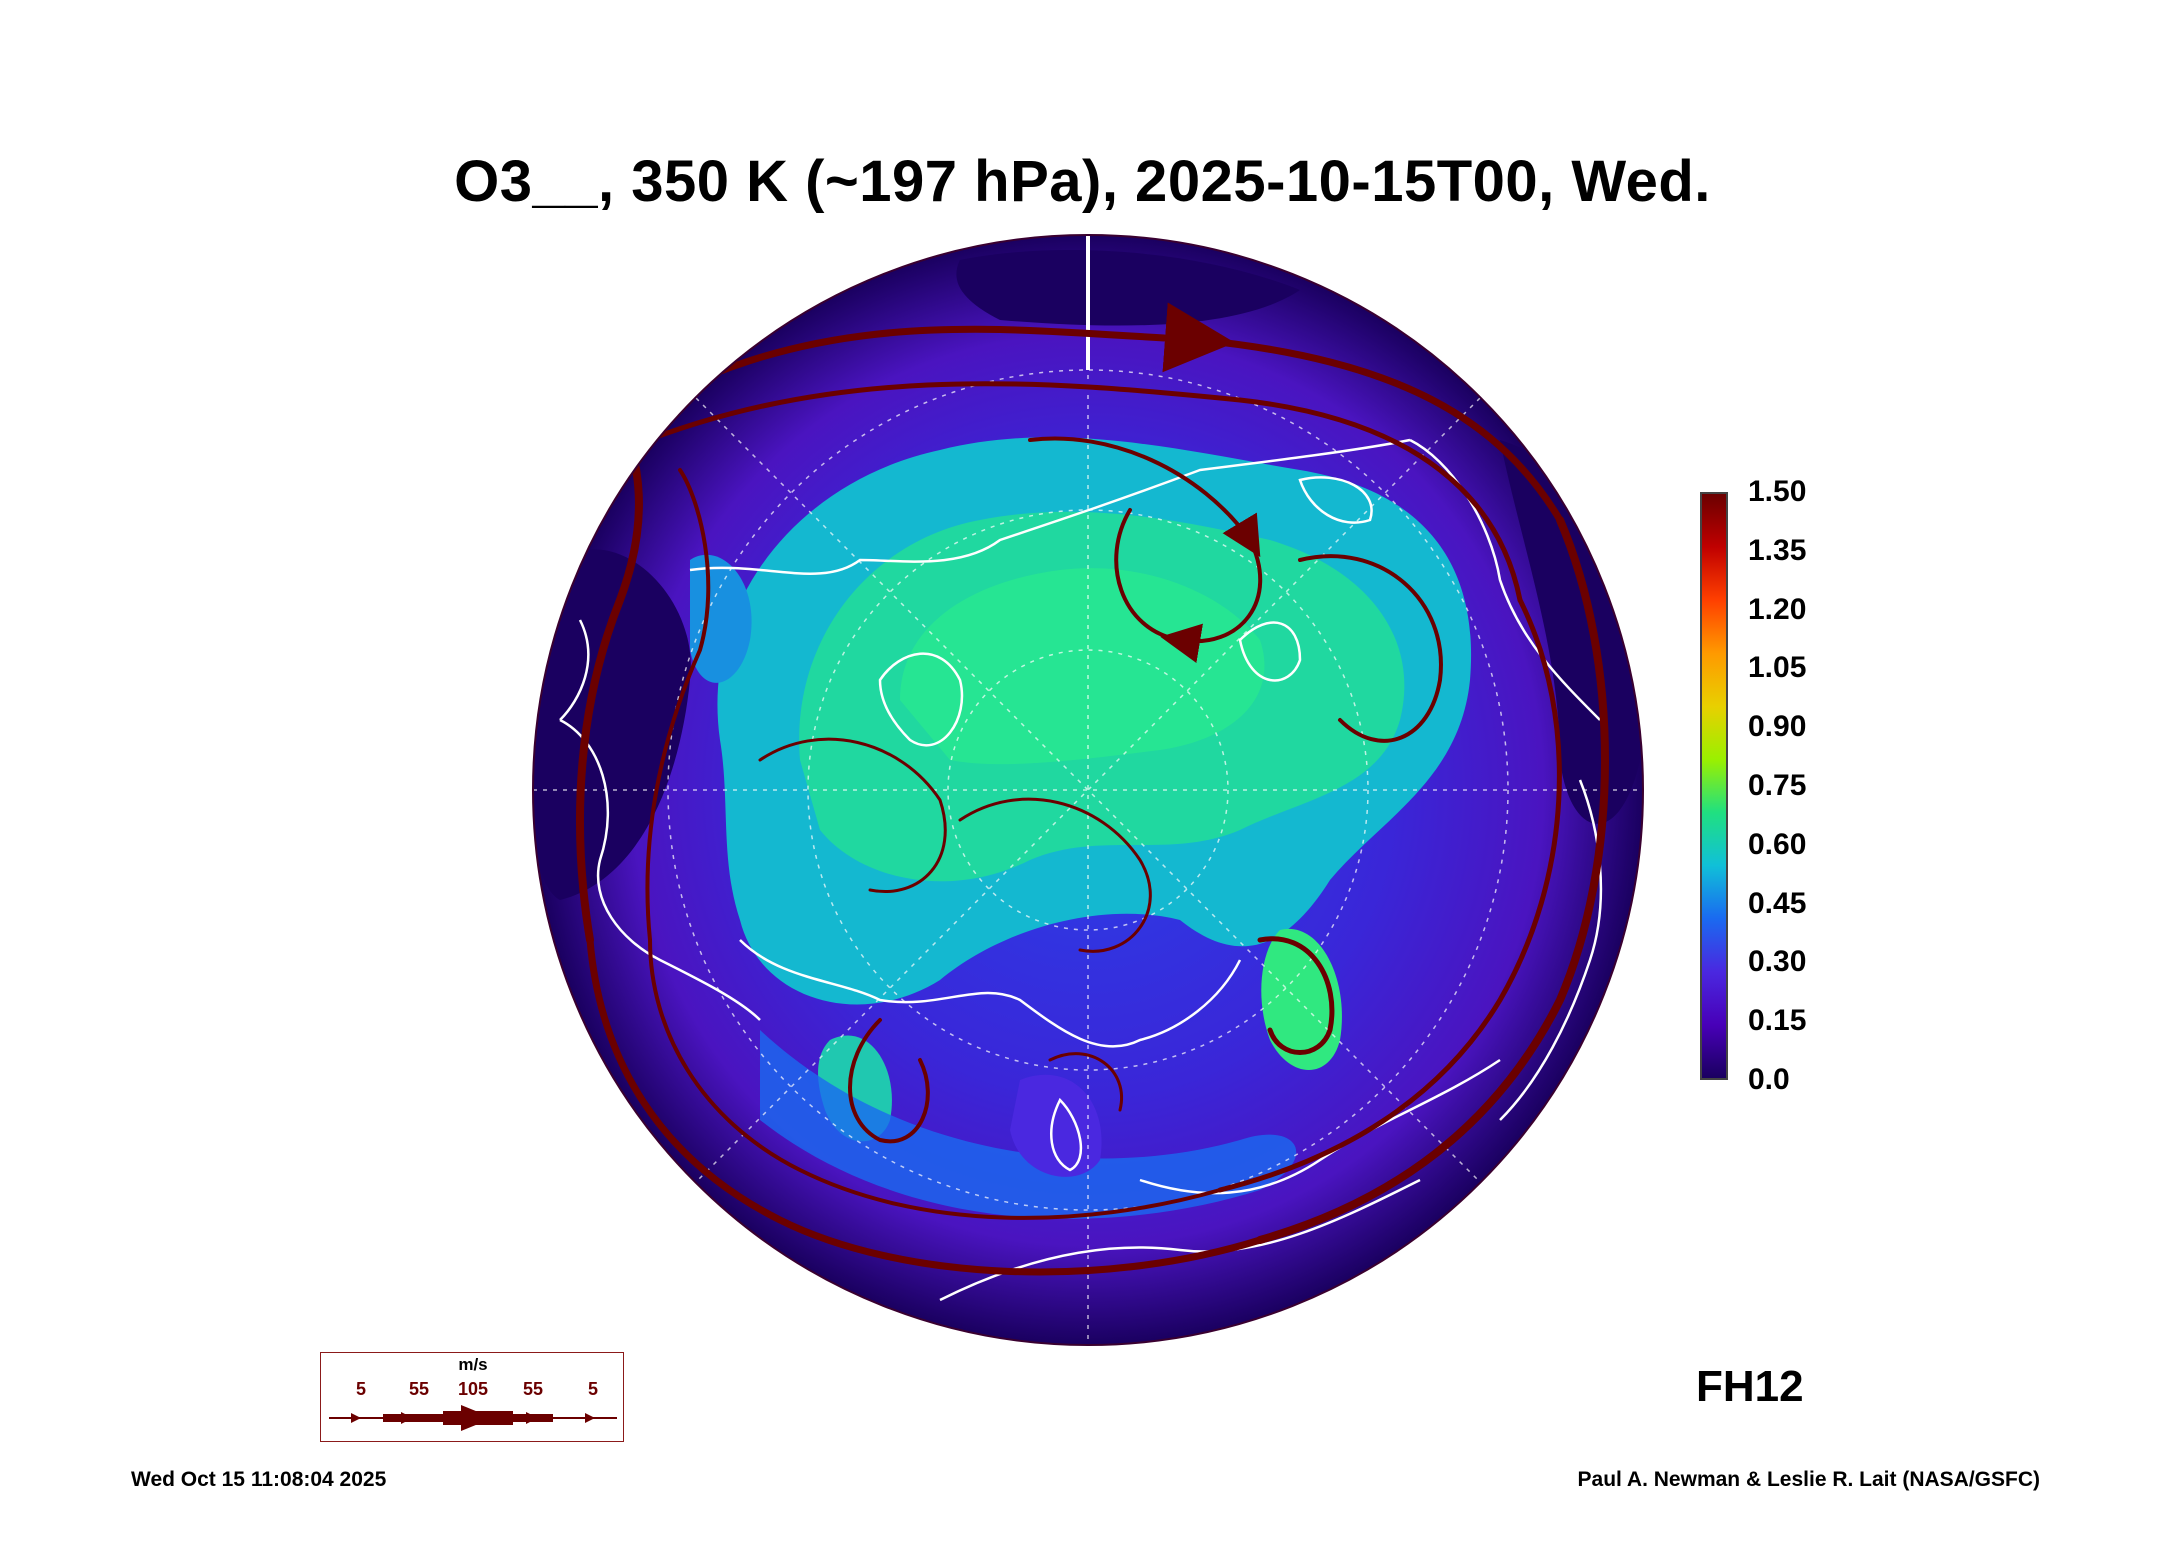  What do you see at coordinates (1777, 550) in the screenshot?
I see `colorbar-tick-label: 1.35` at bounding box center [1777, 550].